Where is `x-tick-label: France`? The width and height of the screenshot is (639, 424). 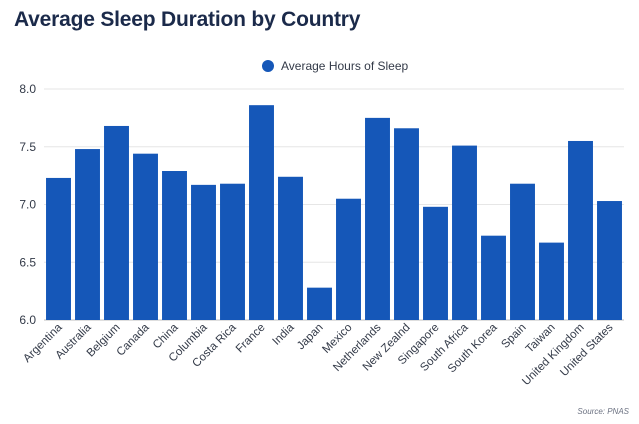
x-tick-label: France is located at coordinates (251, 339).